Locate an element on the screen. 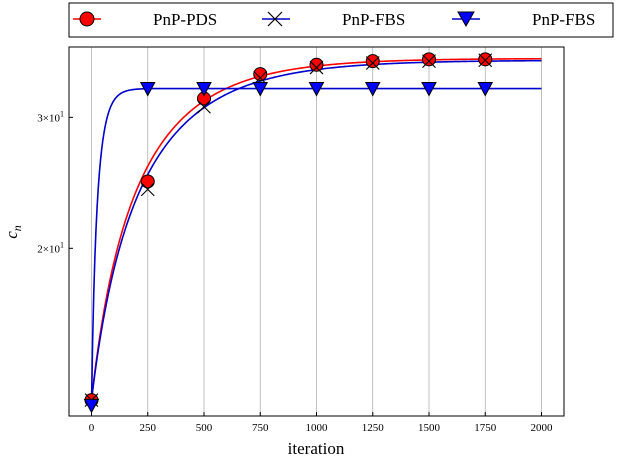 Image resolution: width=618 pixels, height=462 pixels. legend-entry-pnp-pds: PnP-PDS is located at coordinates (145, 19).